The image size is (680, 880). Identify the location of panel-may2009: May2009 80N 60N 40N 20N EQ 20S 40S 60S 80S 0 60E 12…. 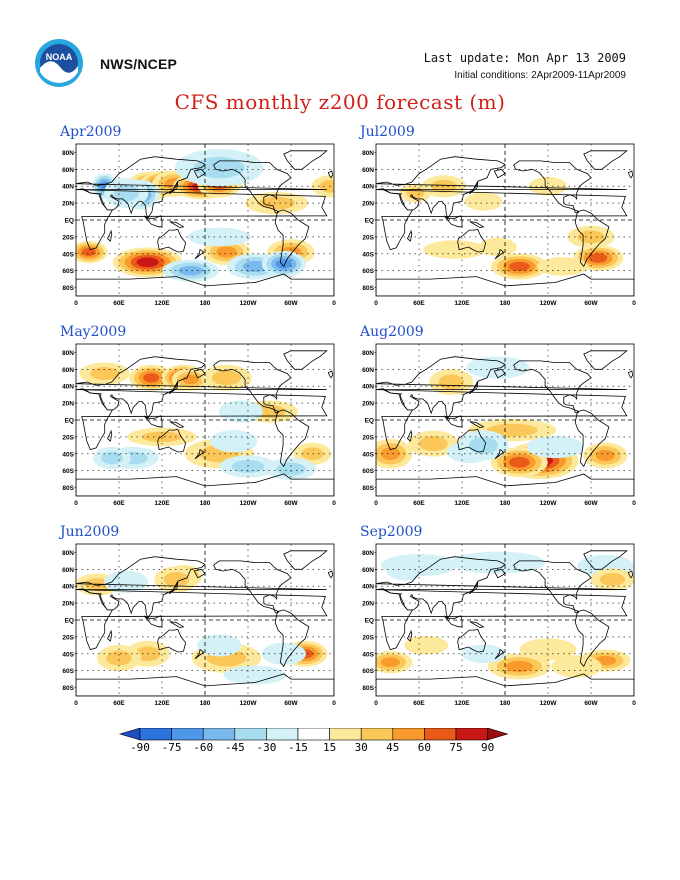
(200, 415).